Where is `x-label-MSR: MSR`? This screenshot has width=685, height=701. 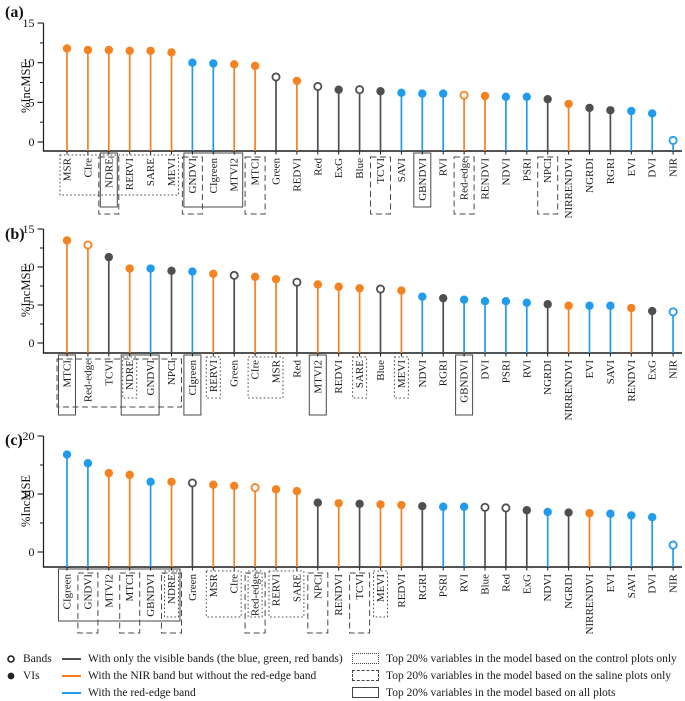 x-label-MSR: MSR is located at coordinates (277, 371).